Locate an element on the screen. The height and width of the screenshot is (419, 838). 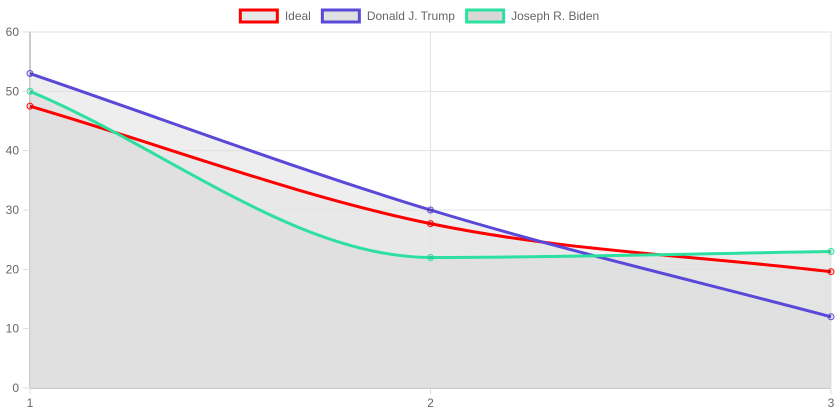
legend: Ideal Donald J. Trump Joseph R. Biden is located at coordinates (419, 16).